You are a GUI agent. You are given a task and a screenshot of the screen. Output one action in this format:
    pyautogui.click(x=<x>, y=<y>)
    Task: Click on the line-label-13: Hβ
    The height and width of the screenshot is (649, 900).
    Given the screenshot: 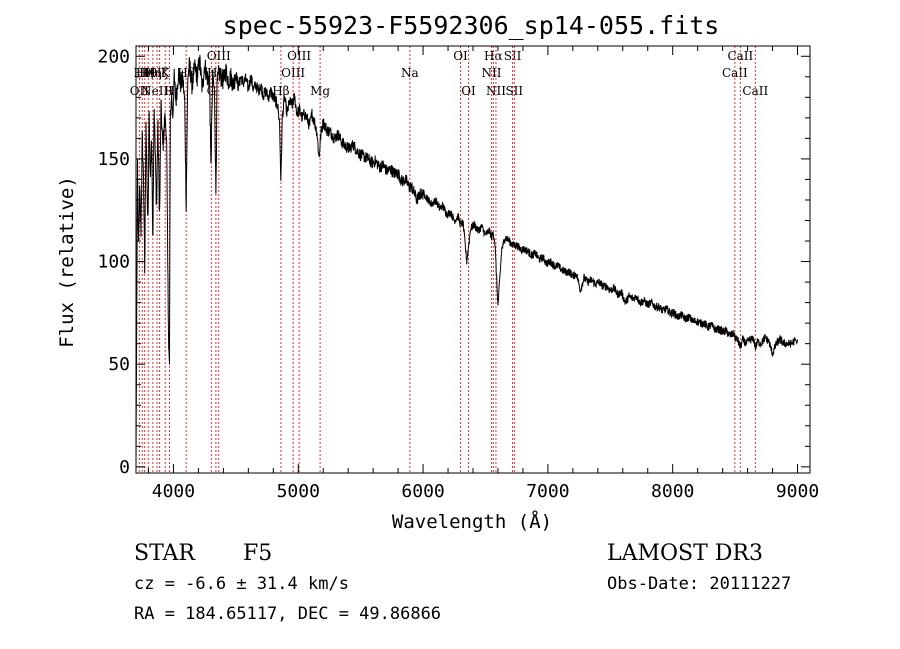 What is the action you would take?
    pyautogui.click(x=280, y=91)
    